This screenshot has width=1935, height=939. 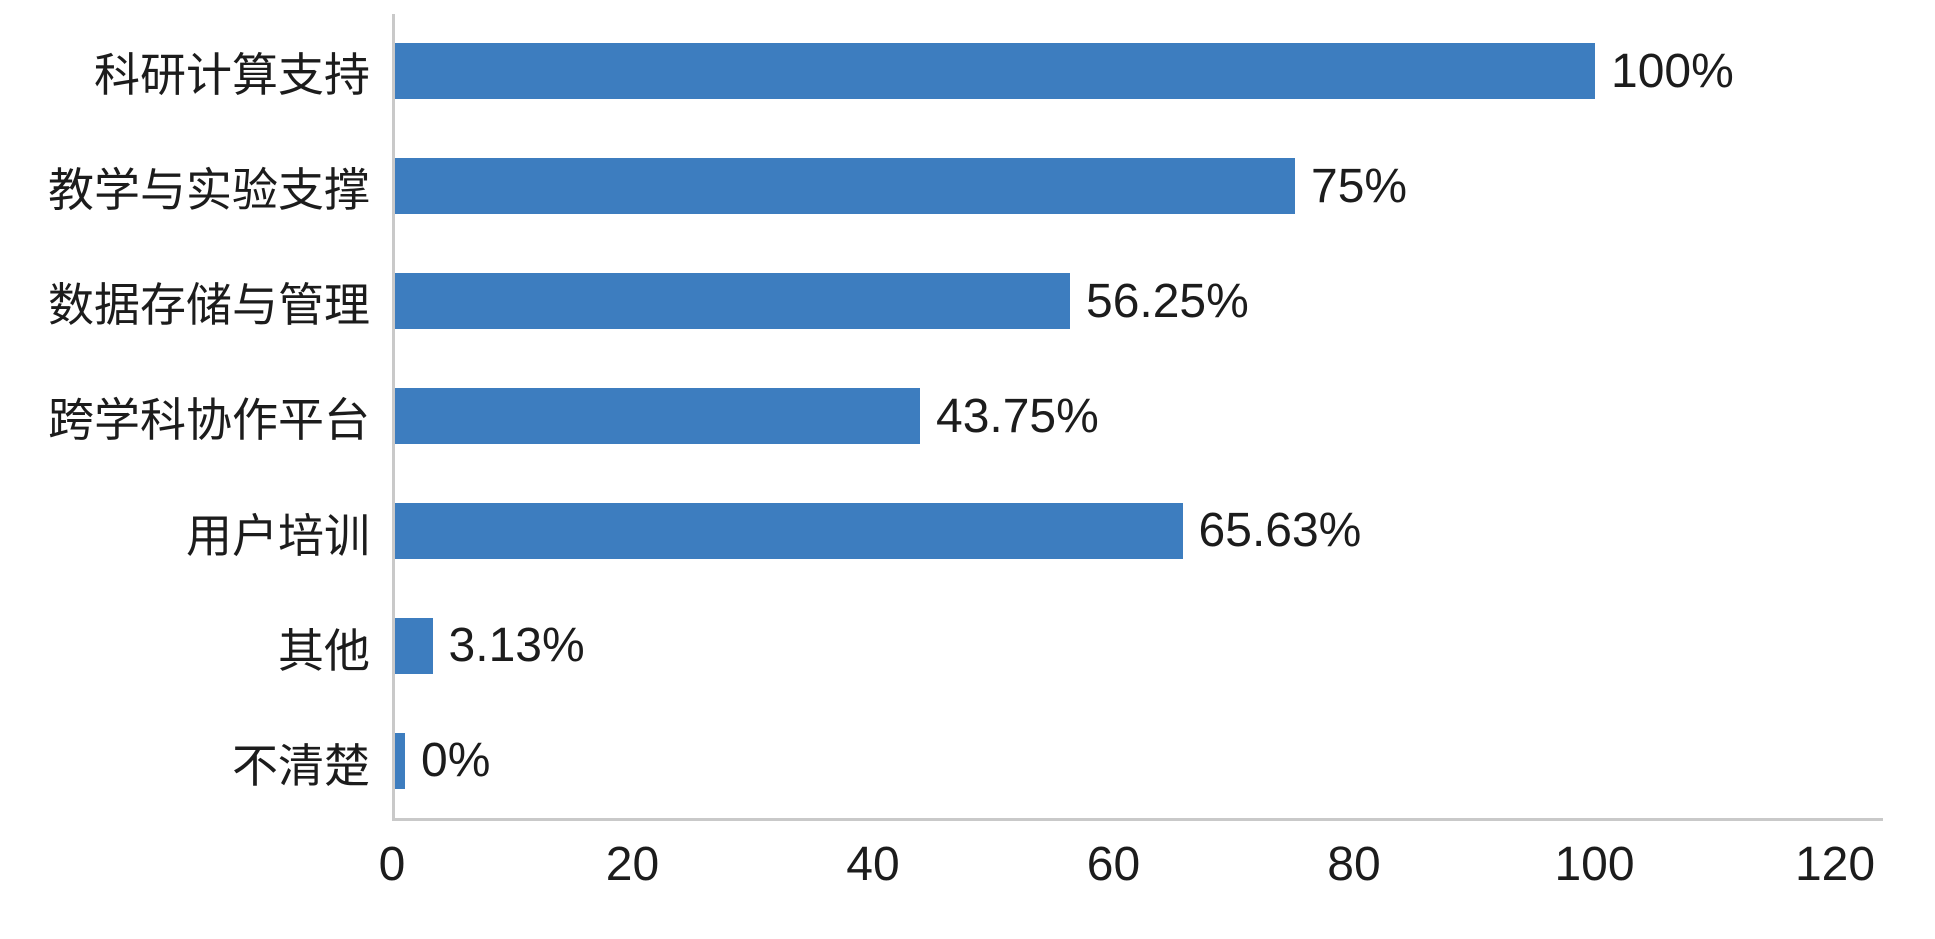 What do you see at coordinates (456, 761) in the screenshot?
I see `value-label: 0%` at bounding box center [456, 761].